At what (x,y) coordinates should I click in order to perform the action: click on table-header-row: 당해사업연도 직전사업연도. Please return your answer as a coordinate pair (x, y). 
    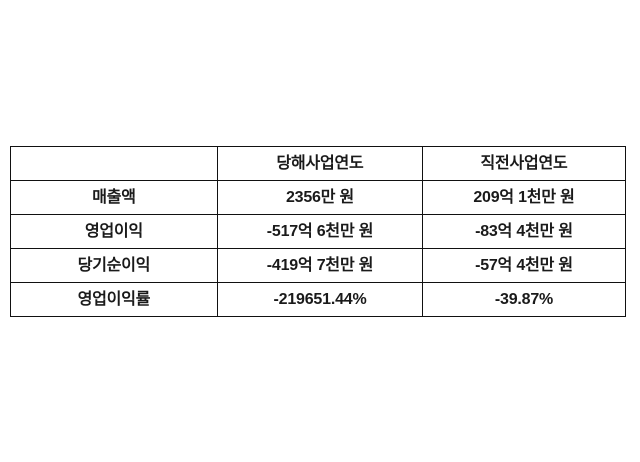
    Looking at the image, I should click on (318, 163).